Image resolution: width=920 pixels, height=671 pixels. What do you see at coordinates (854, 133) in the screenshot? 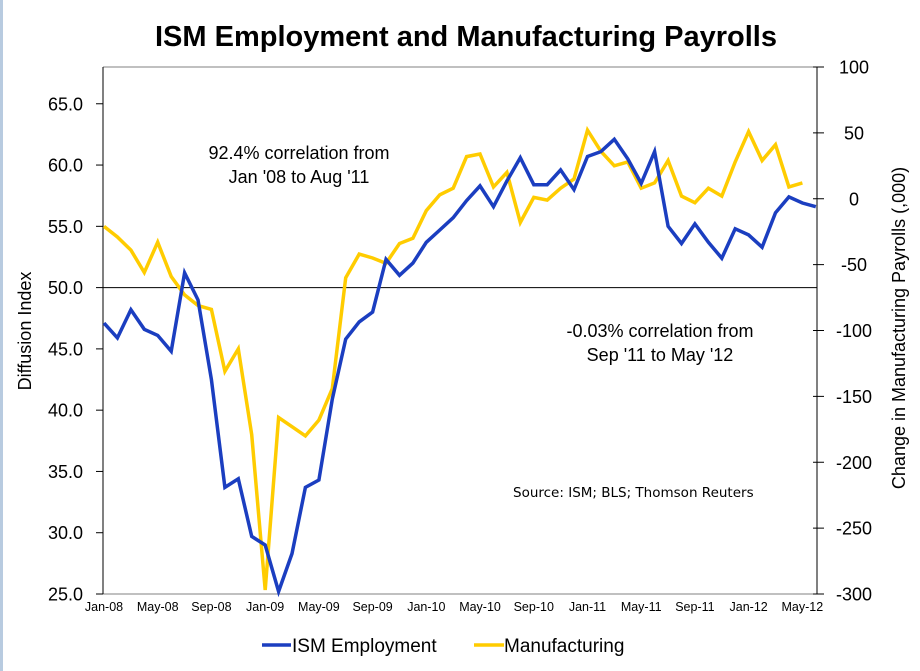
I see `right-tick-label: 50` at bounding box center [854, 133].